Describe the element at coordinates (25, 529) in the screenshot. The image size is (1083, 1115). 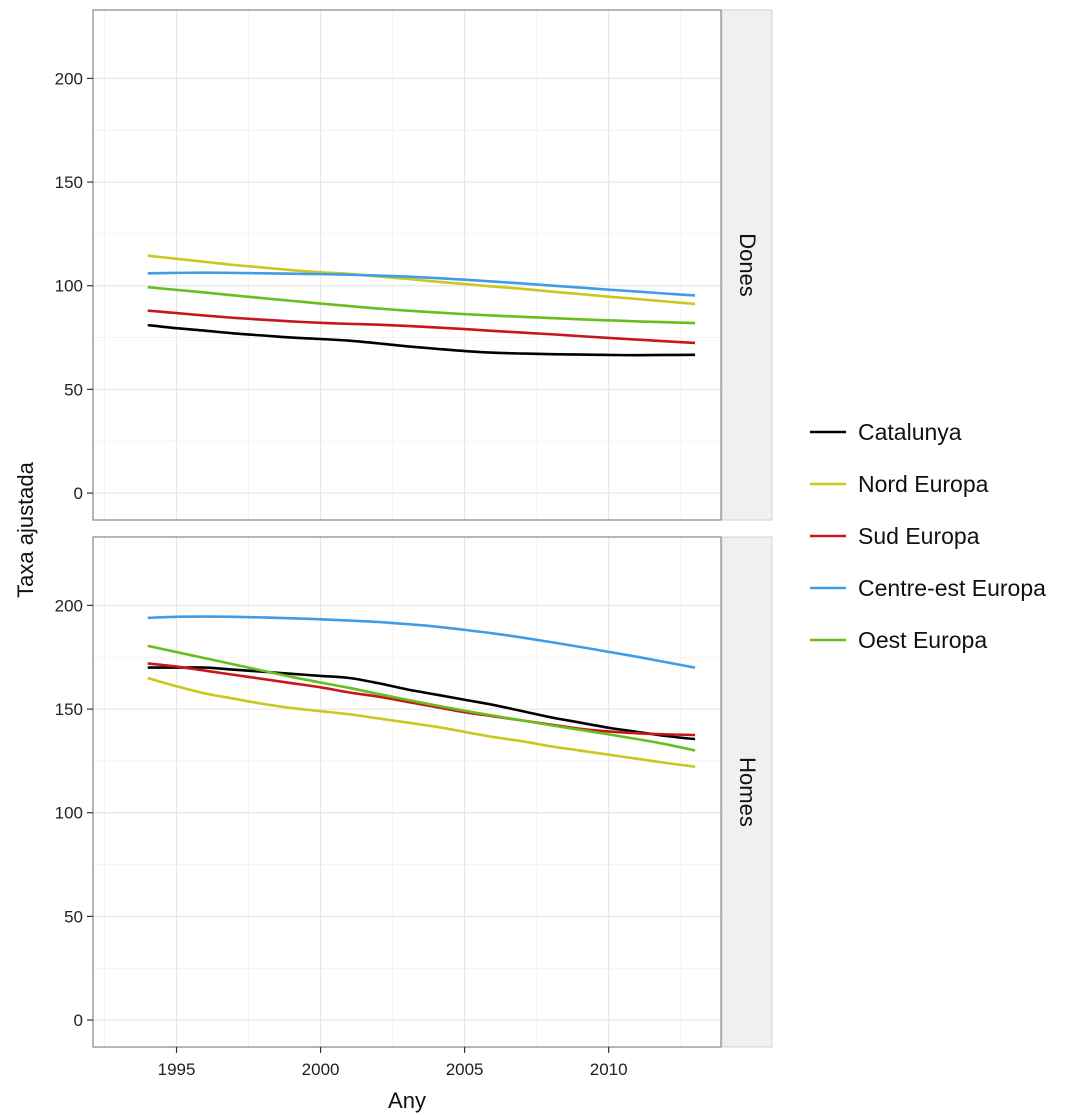
I see `y-axis-title: Taxa ajustada` at that location.